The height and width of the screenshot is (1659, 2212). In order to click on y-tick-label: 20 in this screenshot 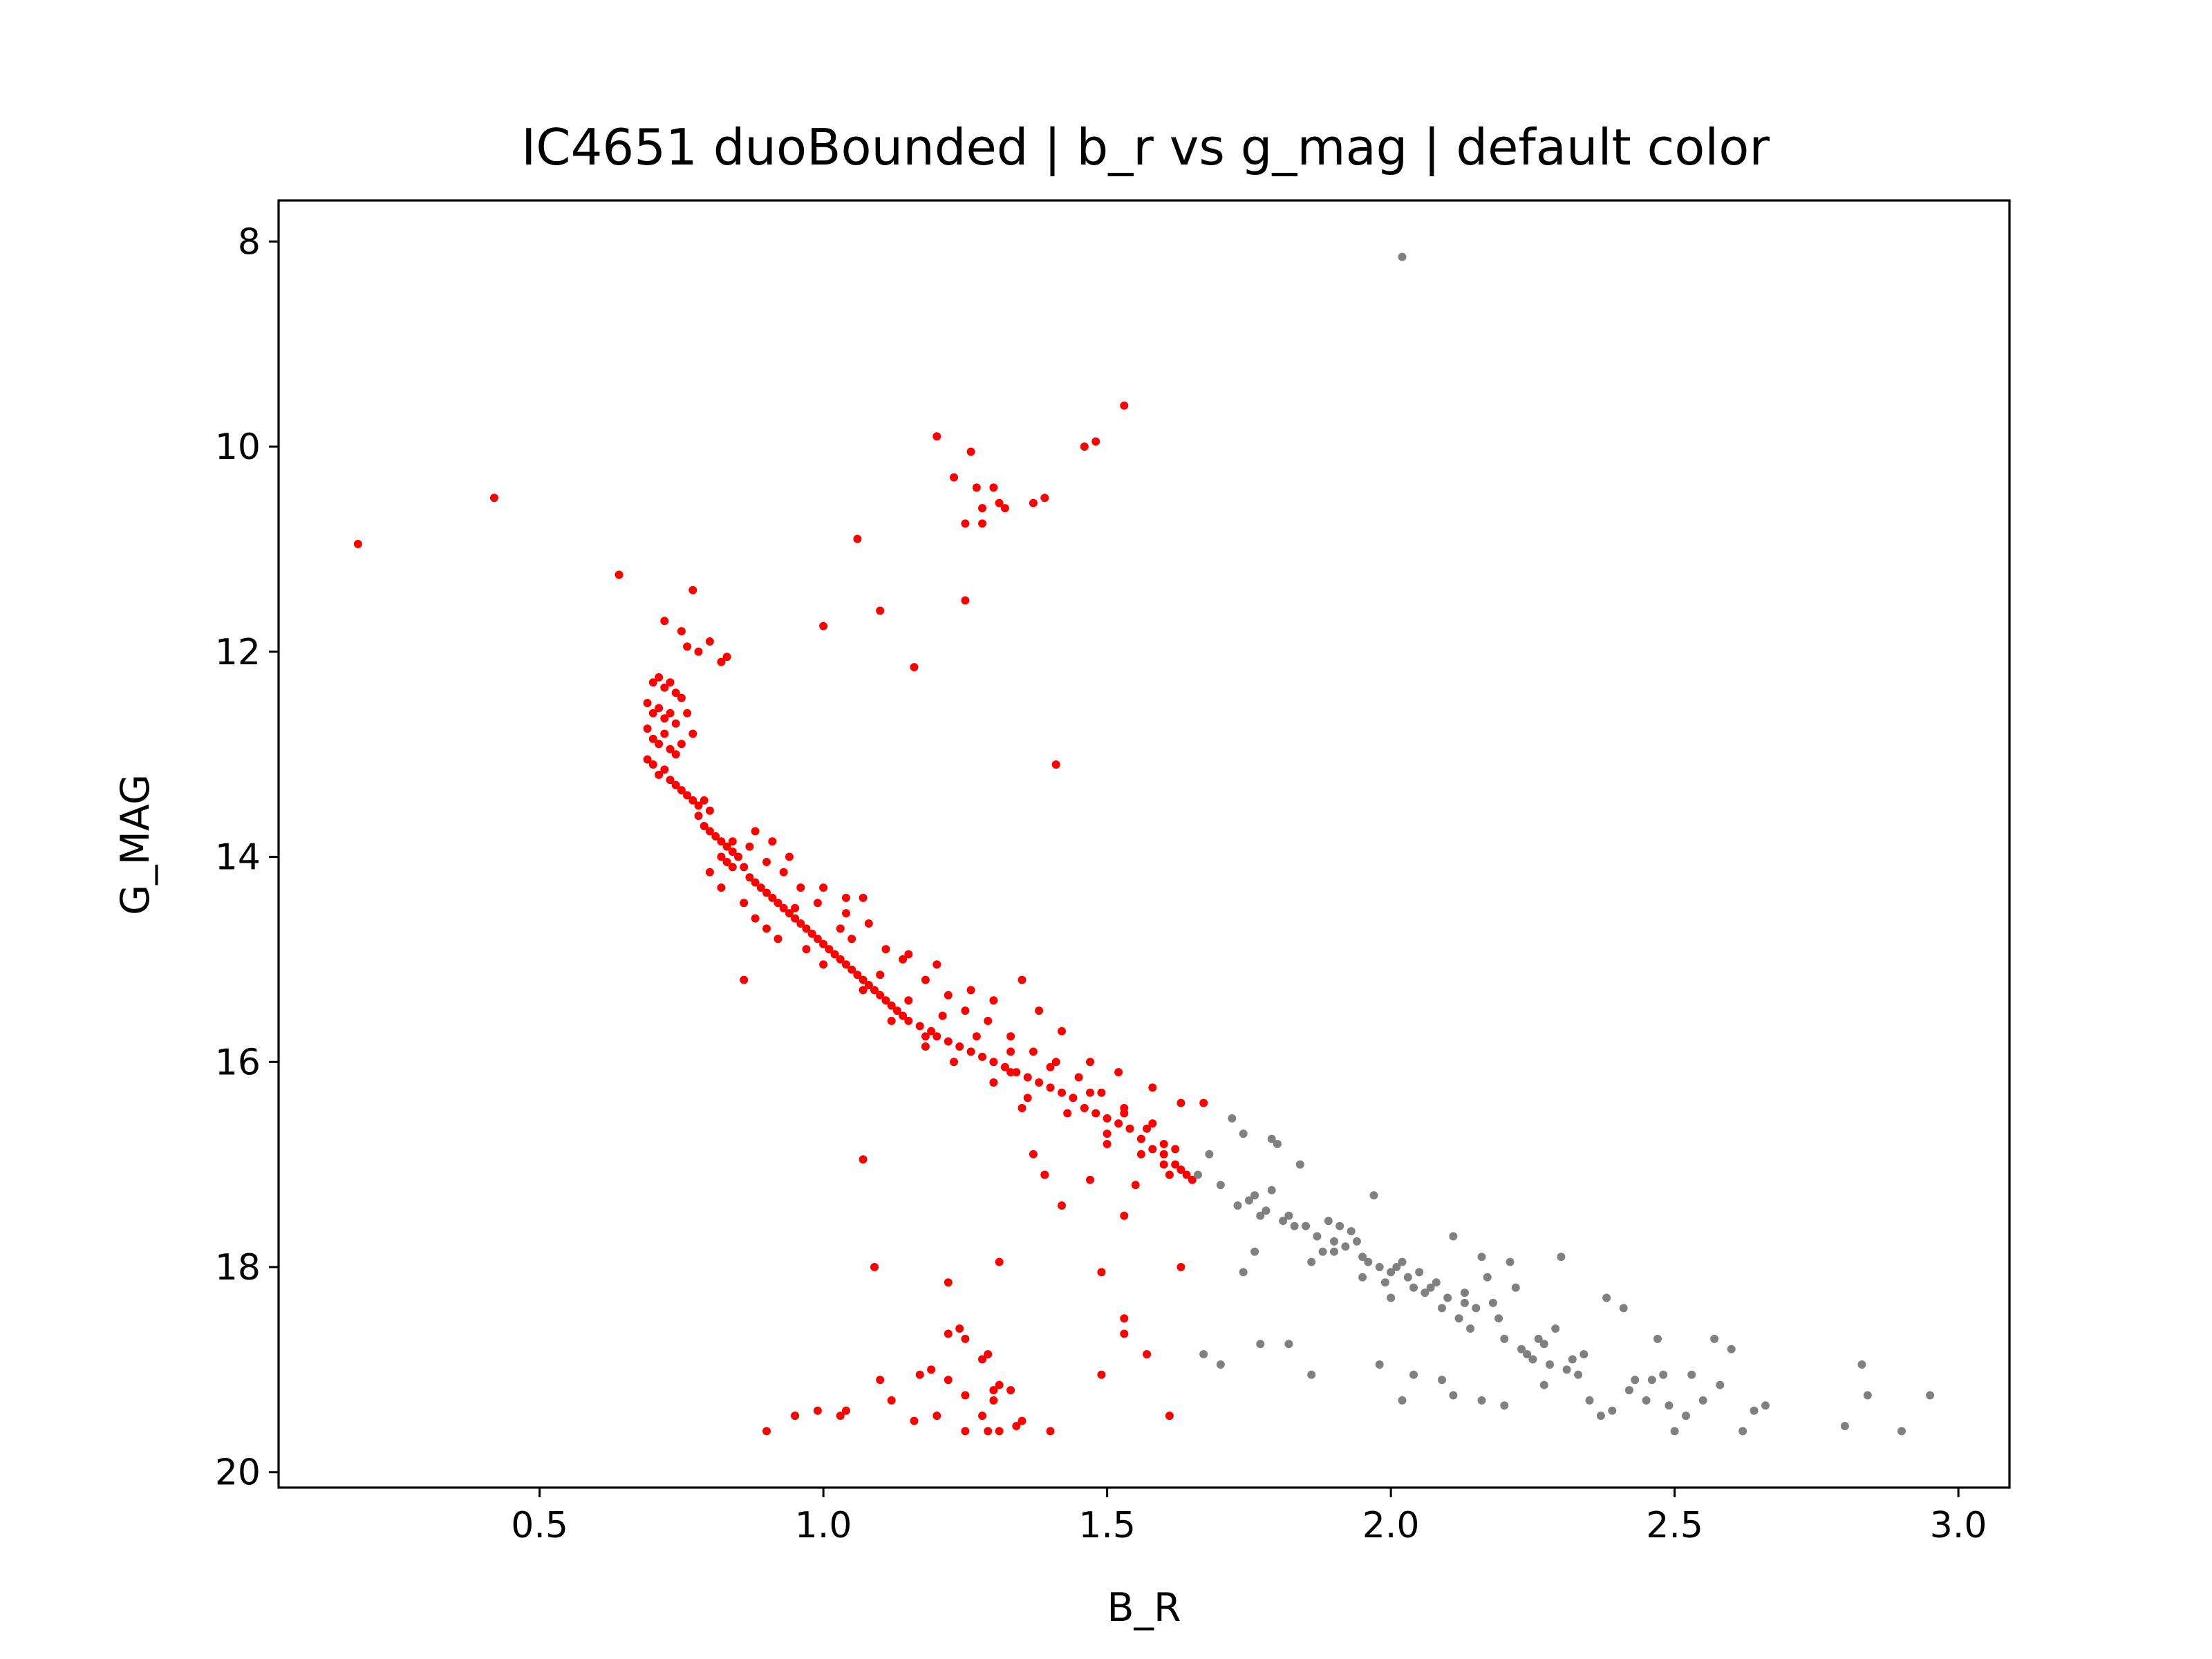, I will do `click(238, 1473)`.